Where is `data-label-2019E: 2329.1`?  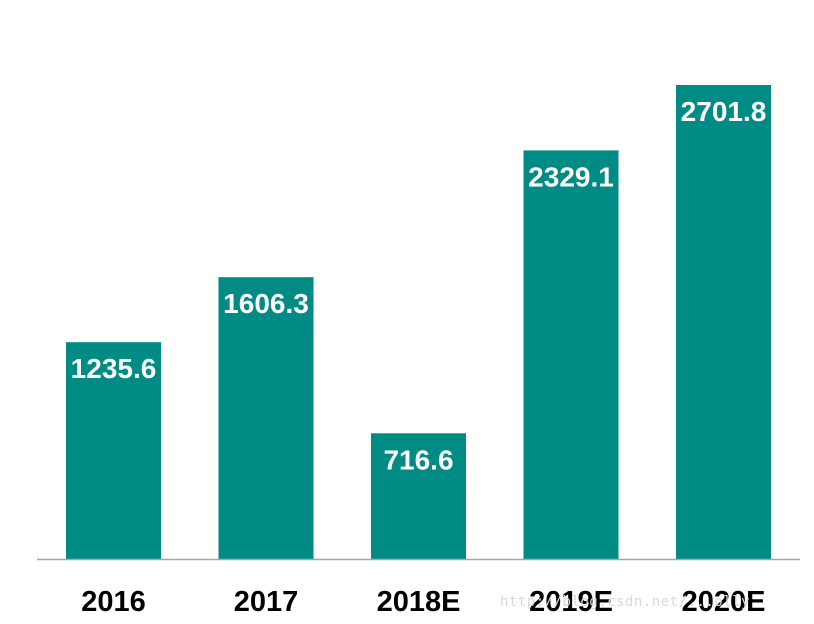 data-label-2019E: 2329.1 is located at coordinates (571, 176).